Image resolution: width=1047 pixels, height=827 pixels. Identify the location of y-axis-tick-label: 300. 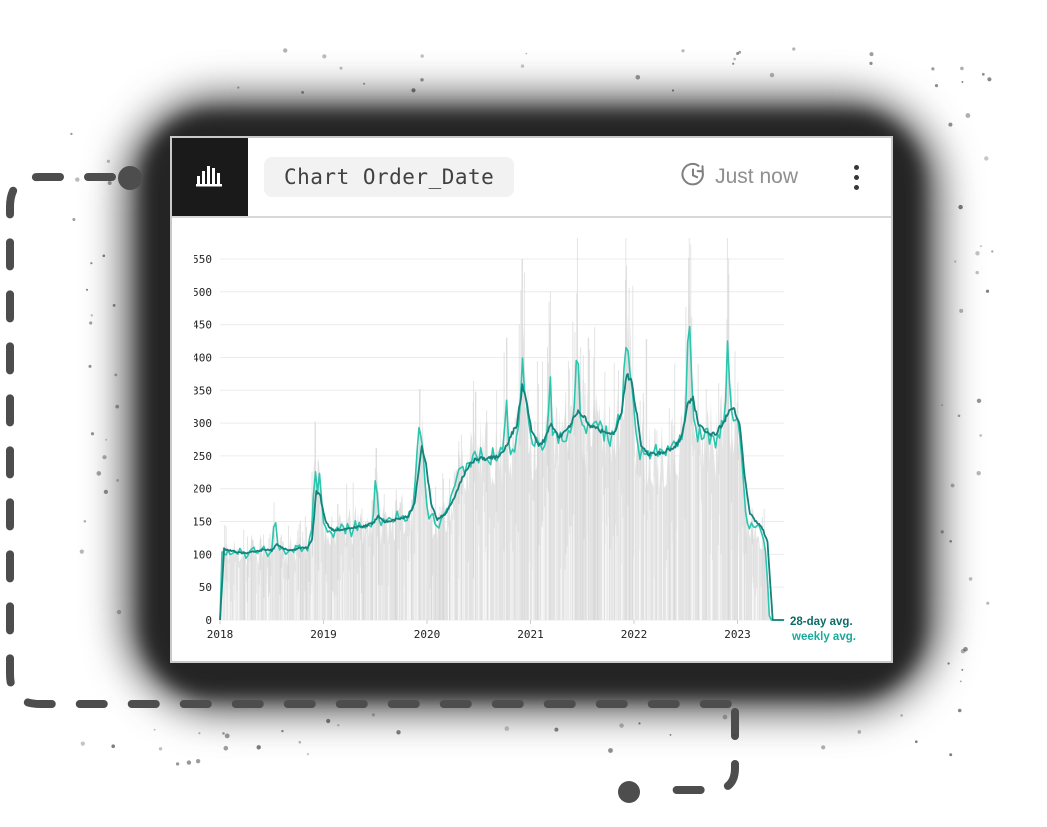
(203, 423).